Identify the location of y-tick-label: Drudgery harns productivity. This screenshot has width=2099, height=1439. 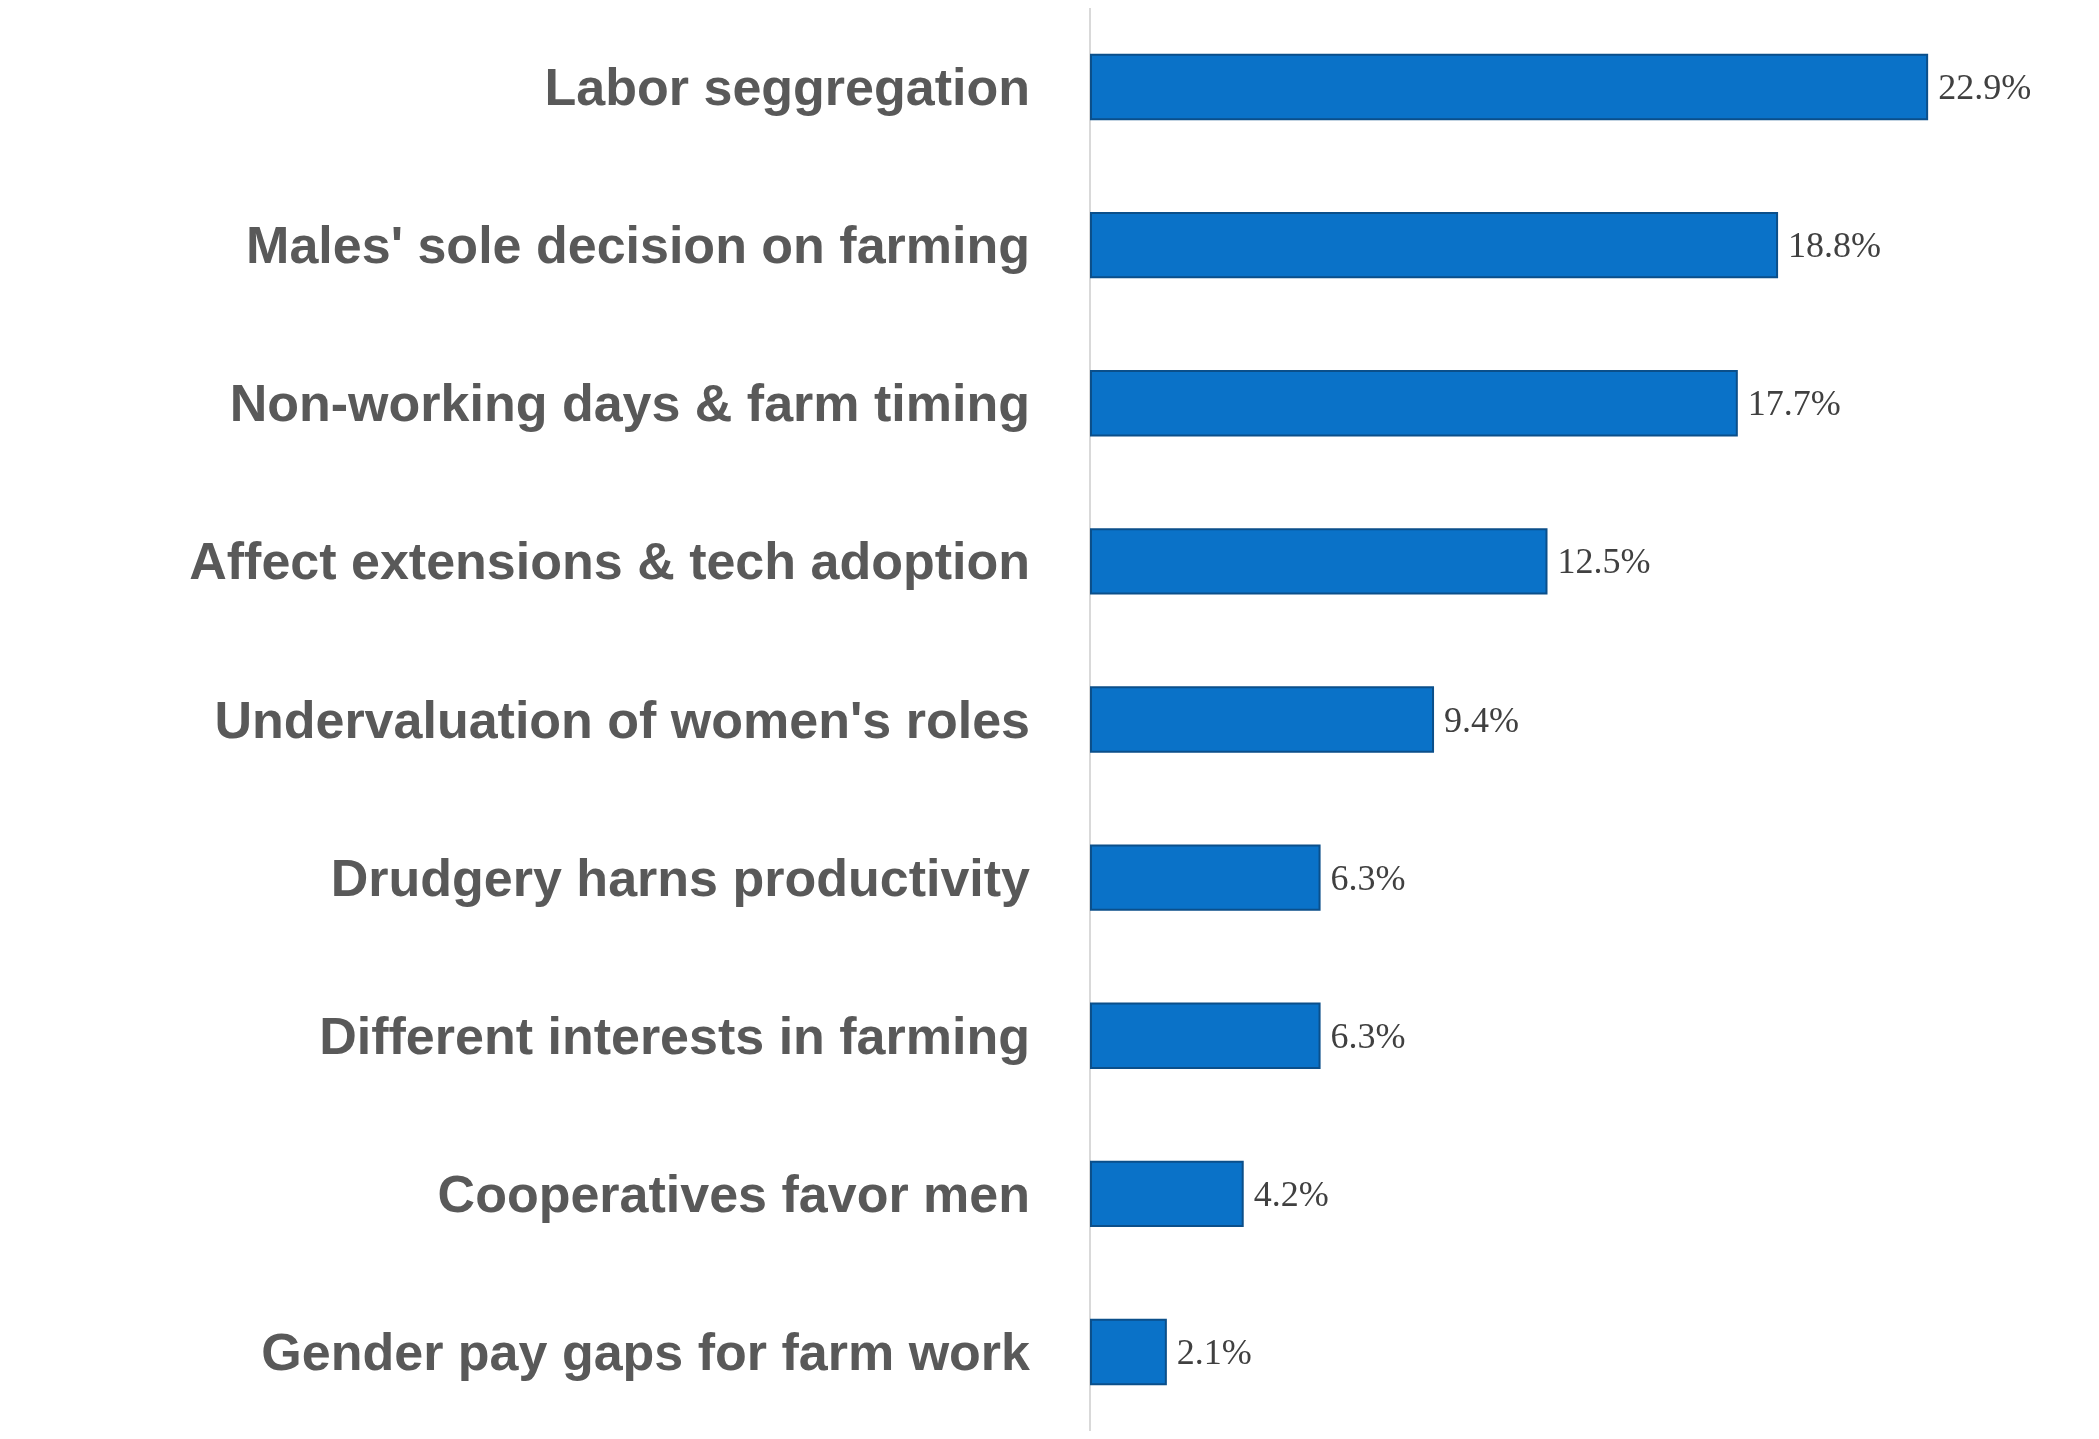
(680, 877).